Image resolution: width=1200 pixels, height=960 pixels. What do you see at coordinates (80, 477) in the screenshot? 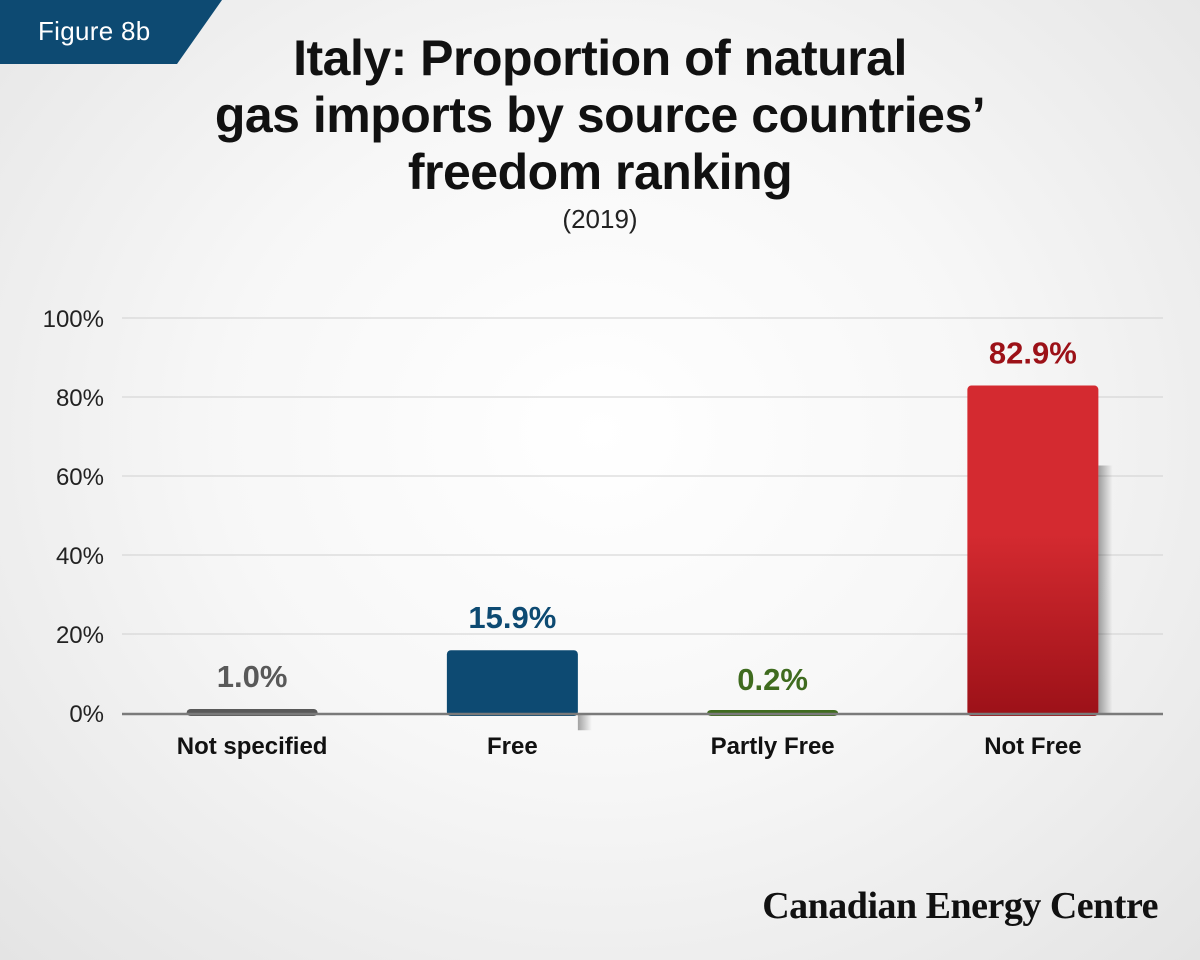
I see `y-tick-label: 60%` at bounding box center [80, 477].